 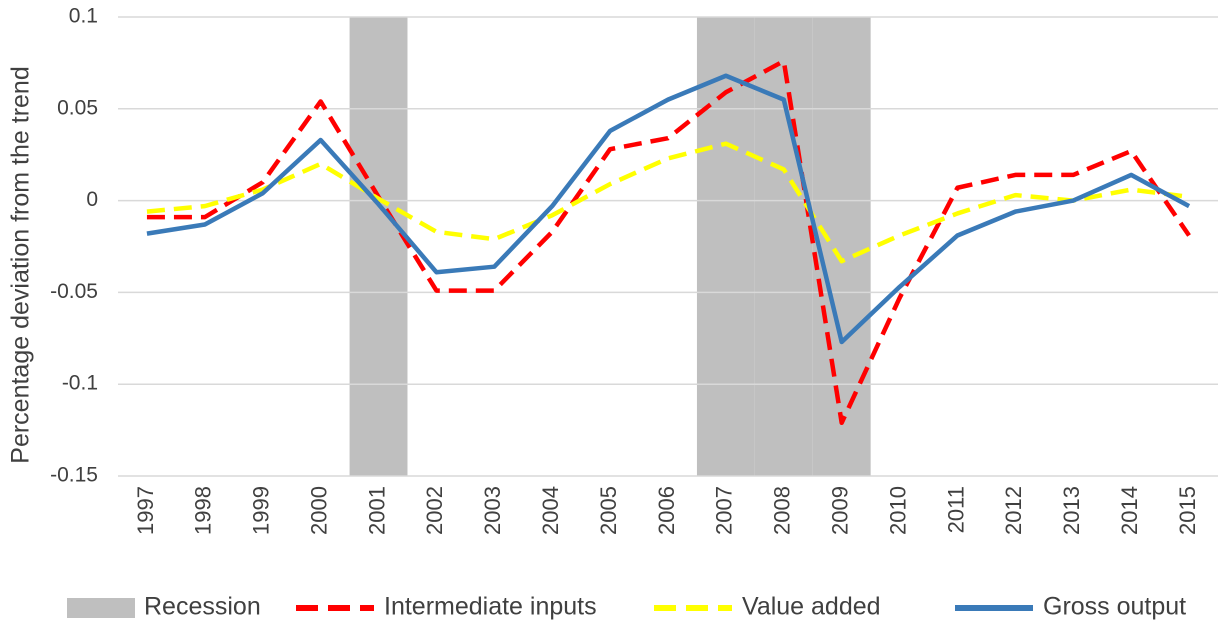 What do you see at coordinates (897, 510) in the screenshot?
I see `x-tick-label: 2010` at bounding box center [897, 510].